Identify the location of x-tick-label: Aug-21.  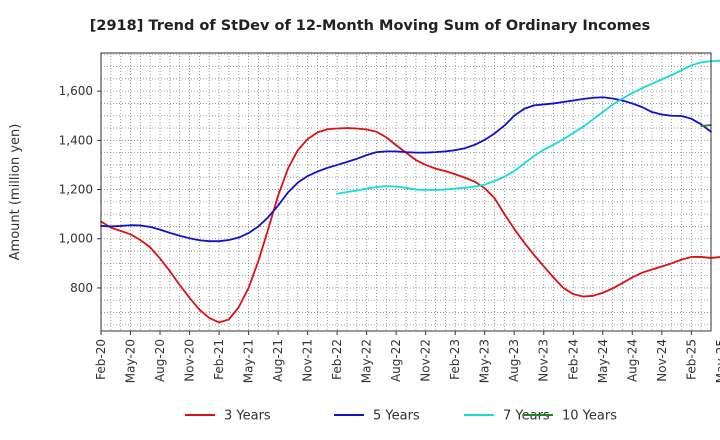
(278, 360).